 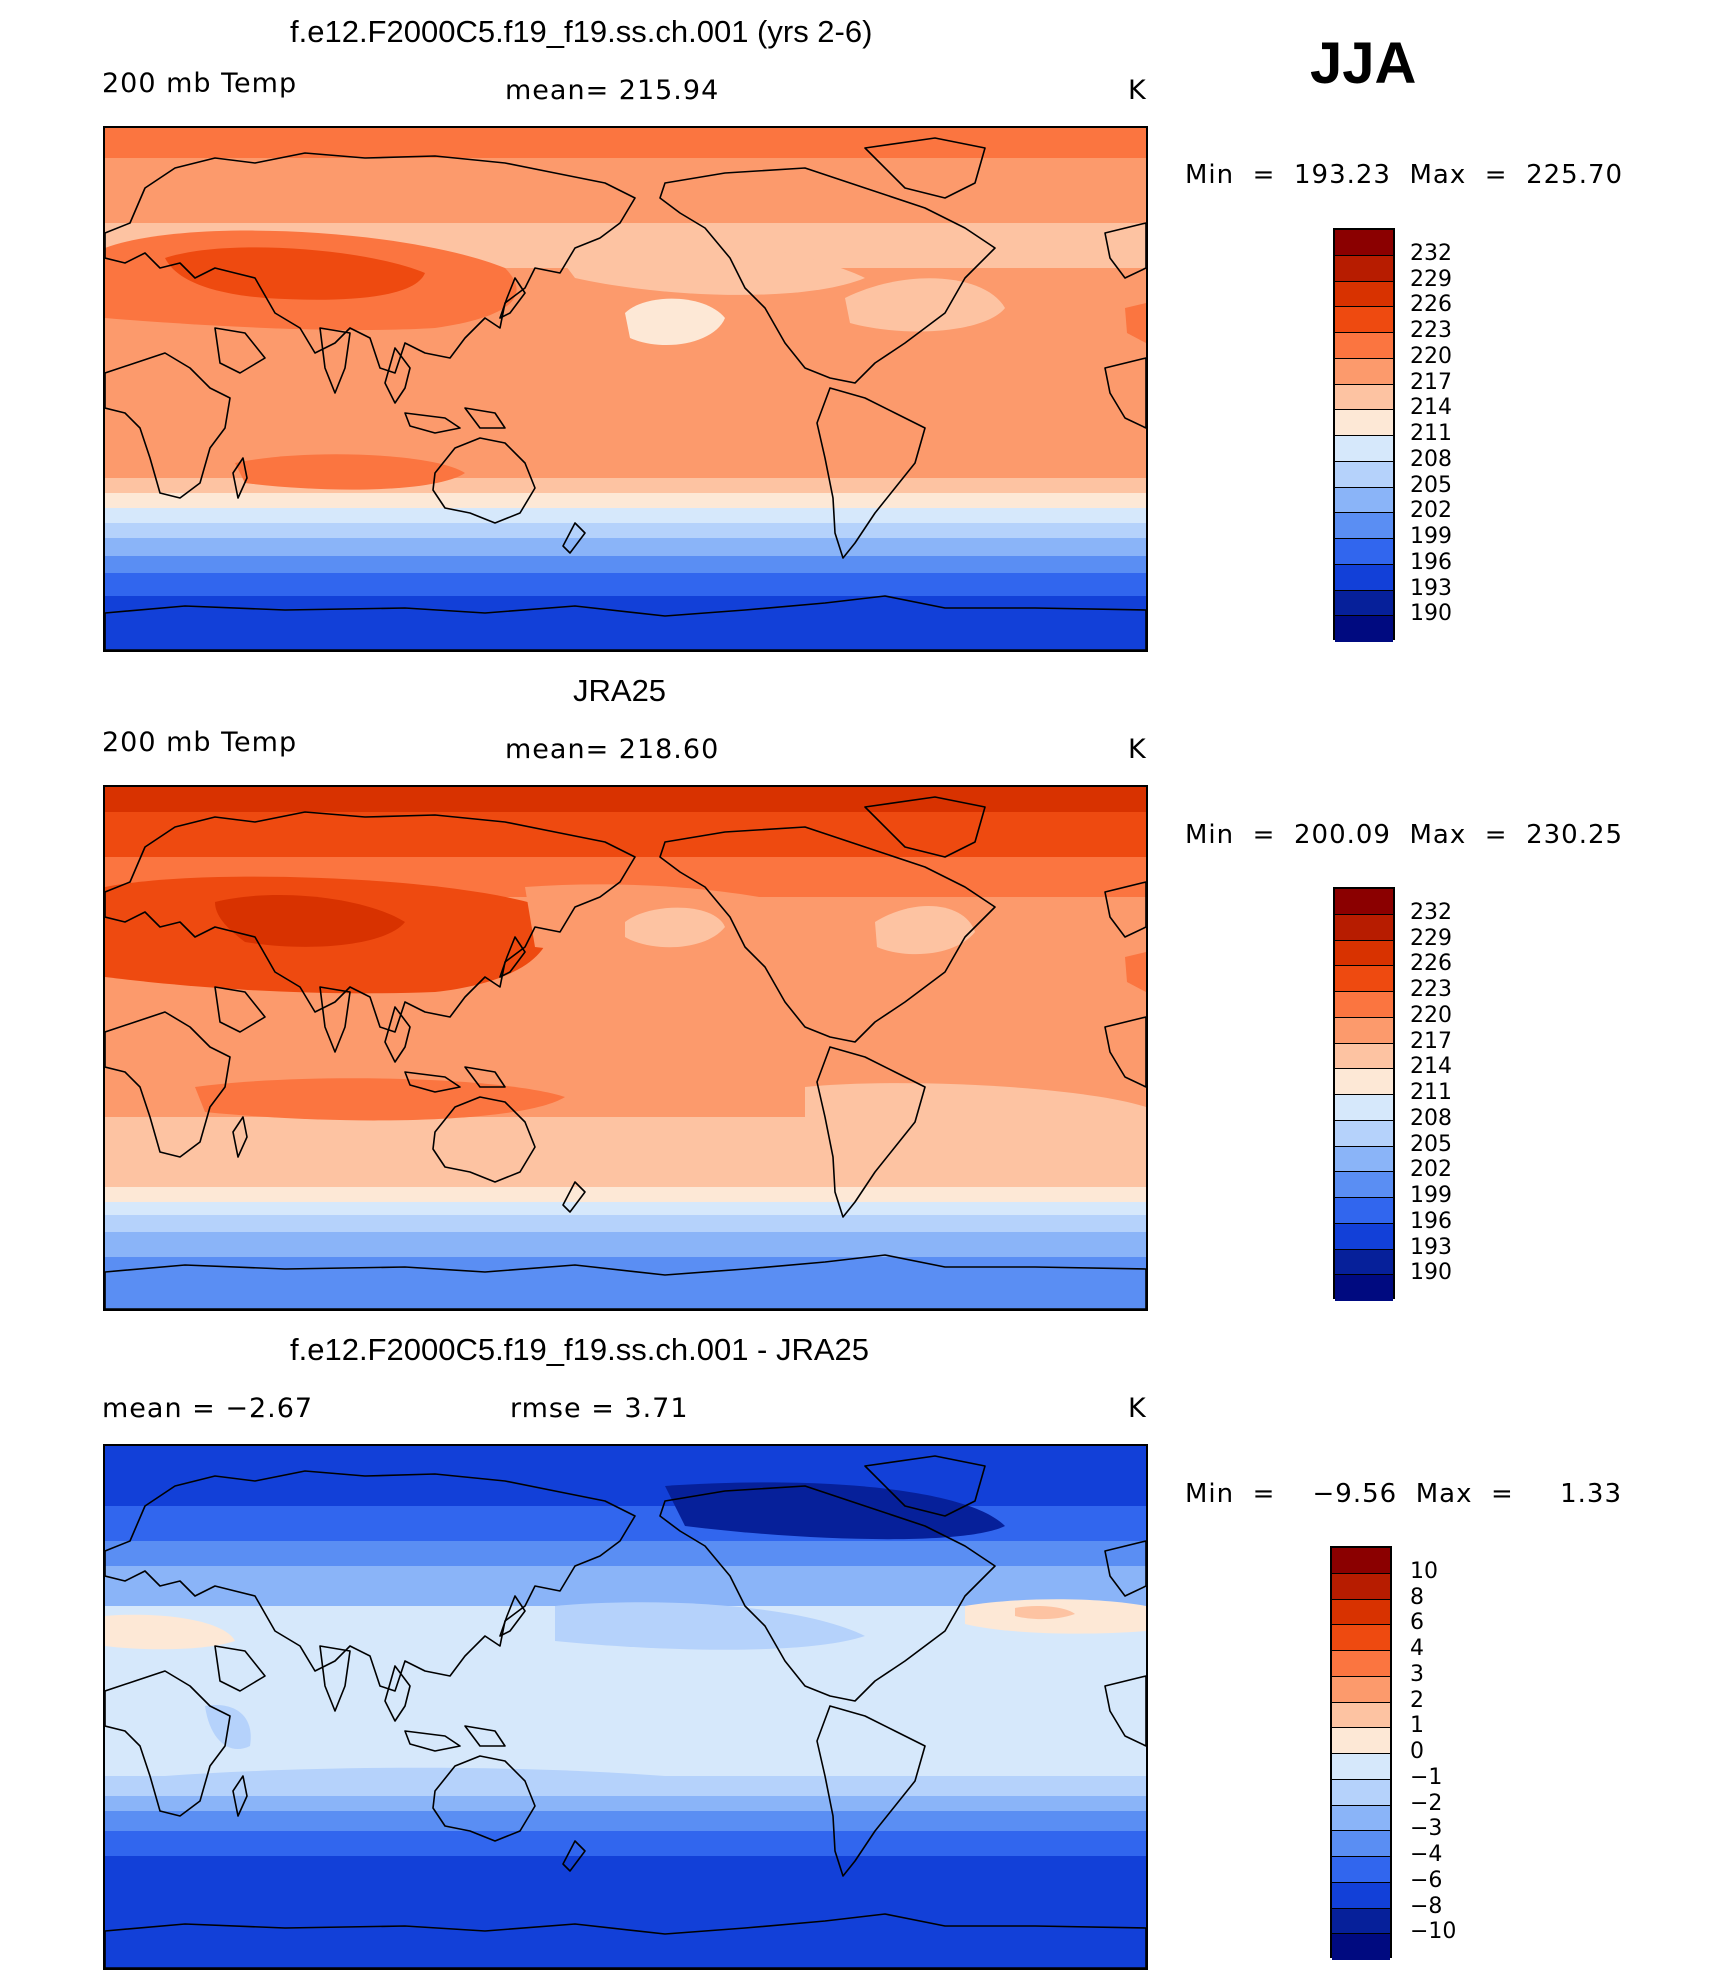 I want to click on panel-1-units: K, so click(x=1137, y=90).